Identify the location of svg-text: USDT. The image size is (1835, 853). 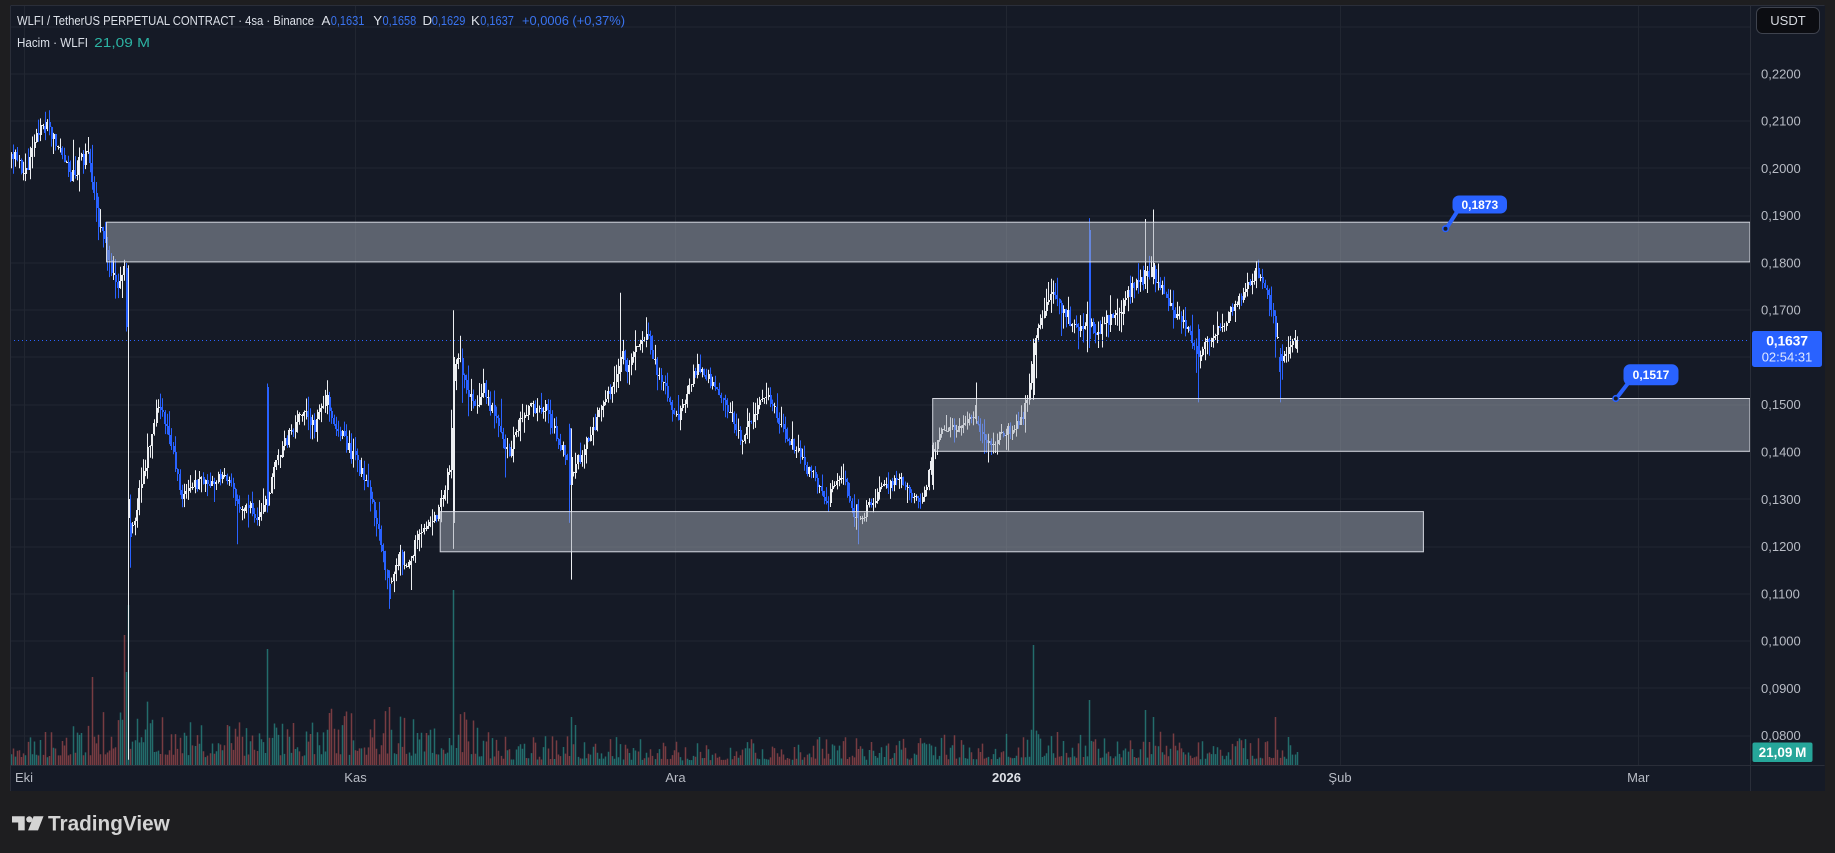
(1787, 20).